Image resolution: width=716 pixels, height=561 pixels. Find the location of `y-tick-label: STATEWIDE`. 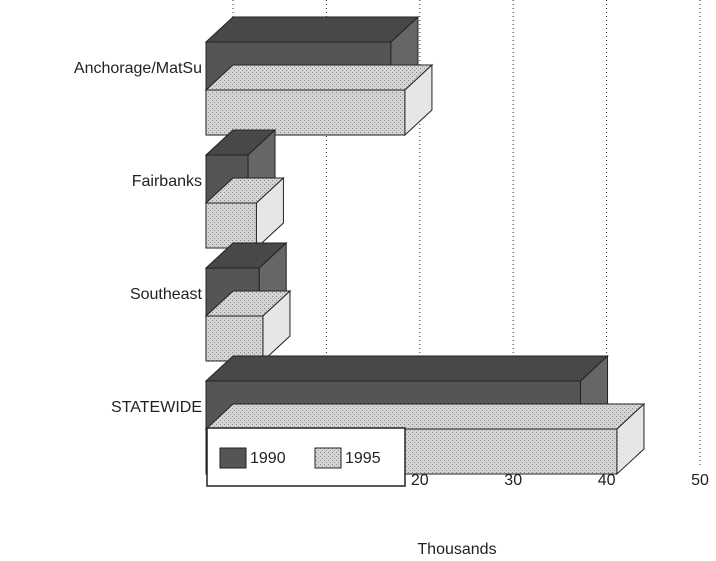

y-tick-label: STATEWIDE is located at coordinates (156, 407).